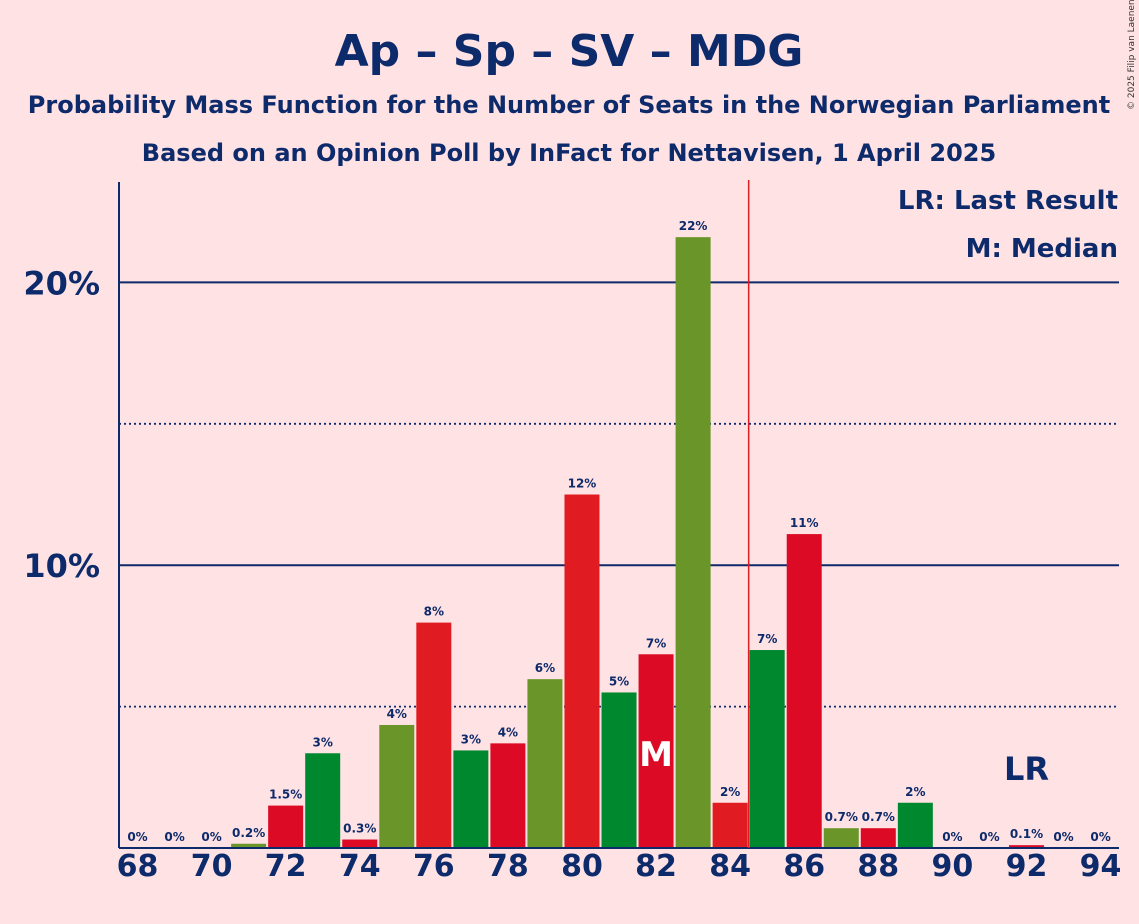 The width and height of the screenshot is (1139, 924). Describe the element at coordinates (397, 714) in the screenshot. I see `bar-label-seat-75: 4%` at that location.